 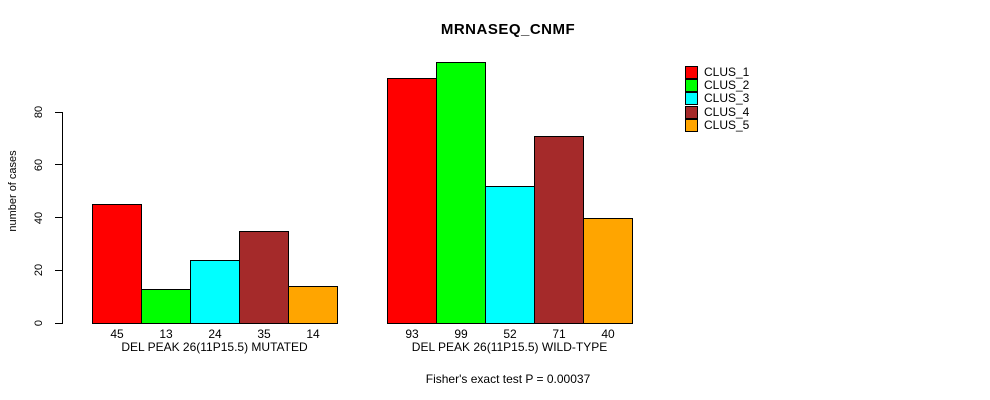 What do you see at coordinates (508, 29) in the screenshot?
I see `chart-title: MRNASEQ_CNMF` at bounding box center [508, 29].